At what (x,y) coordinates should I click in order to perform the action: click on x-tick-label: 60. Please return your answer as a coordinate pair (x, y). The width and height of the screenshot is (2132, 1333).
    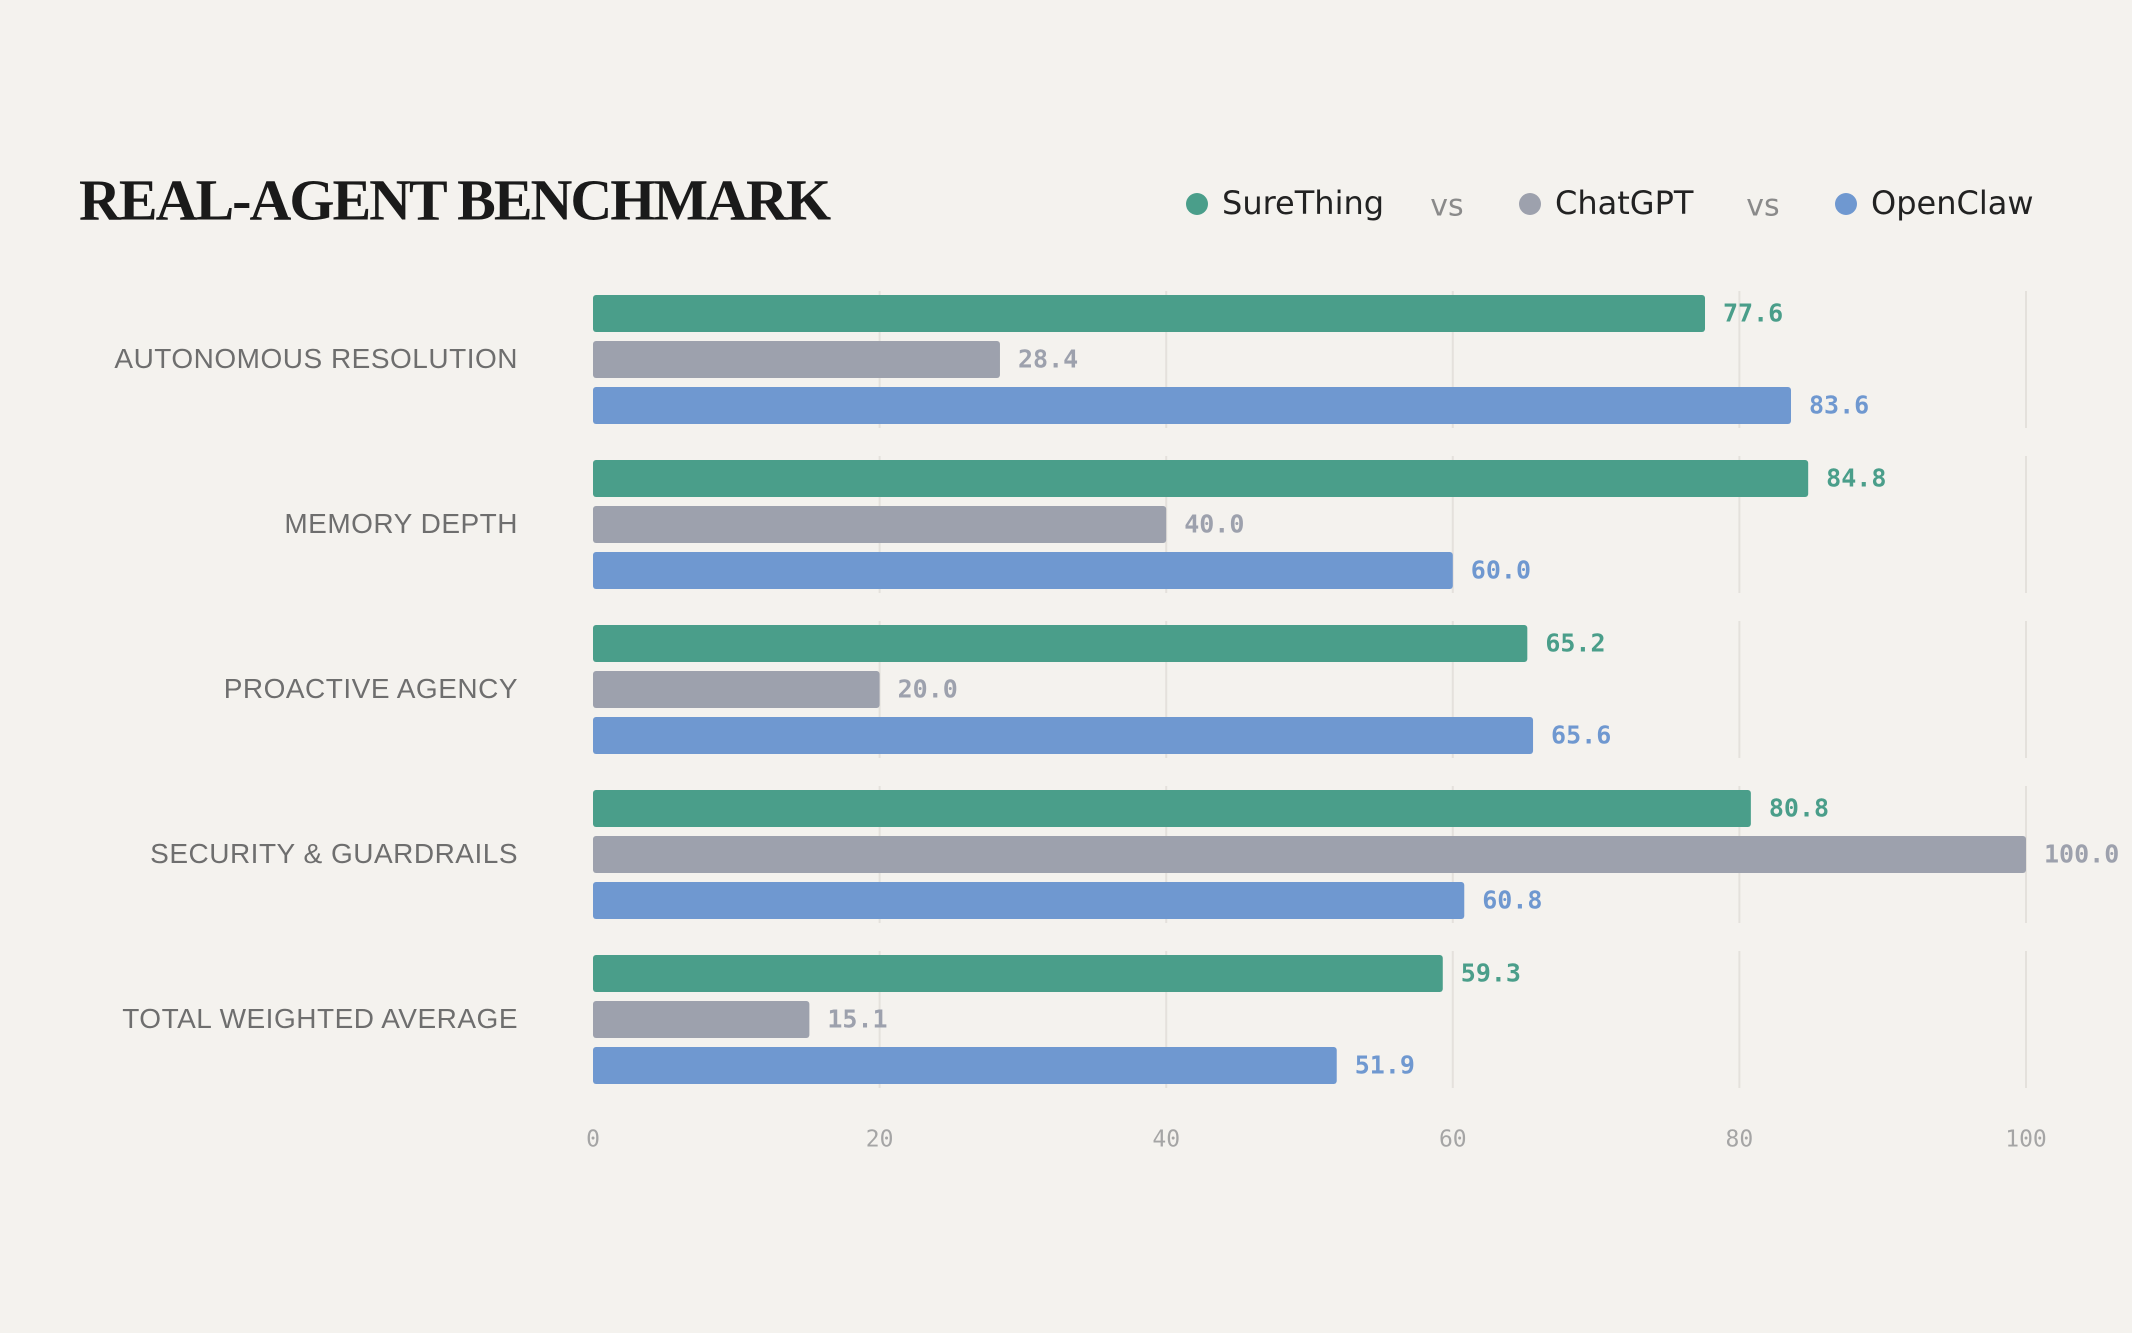
    Looking at the image, I should click on (1453, 1140).